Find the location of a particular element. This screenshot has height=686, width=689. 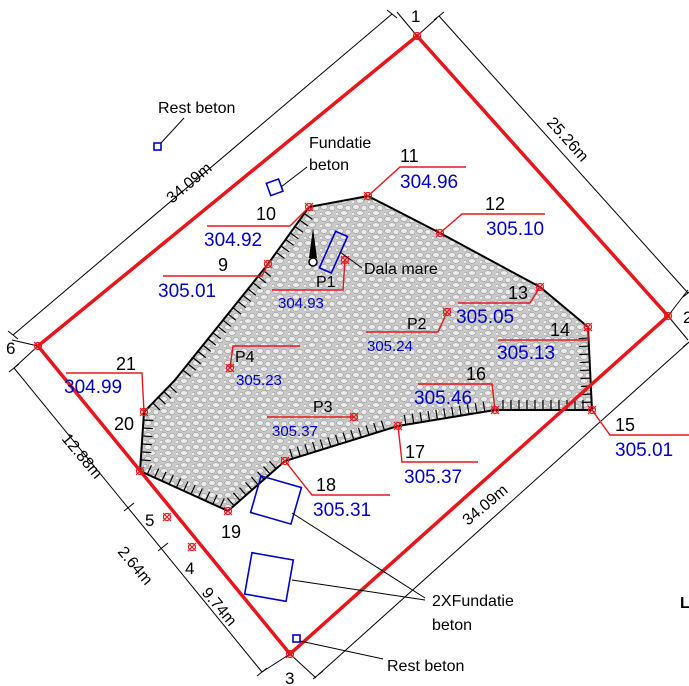

dim-left-upper: 12.88m is located at coordinates (81, 457).